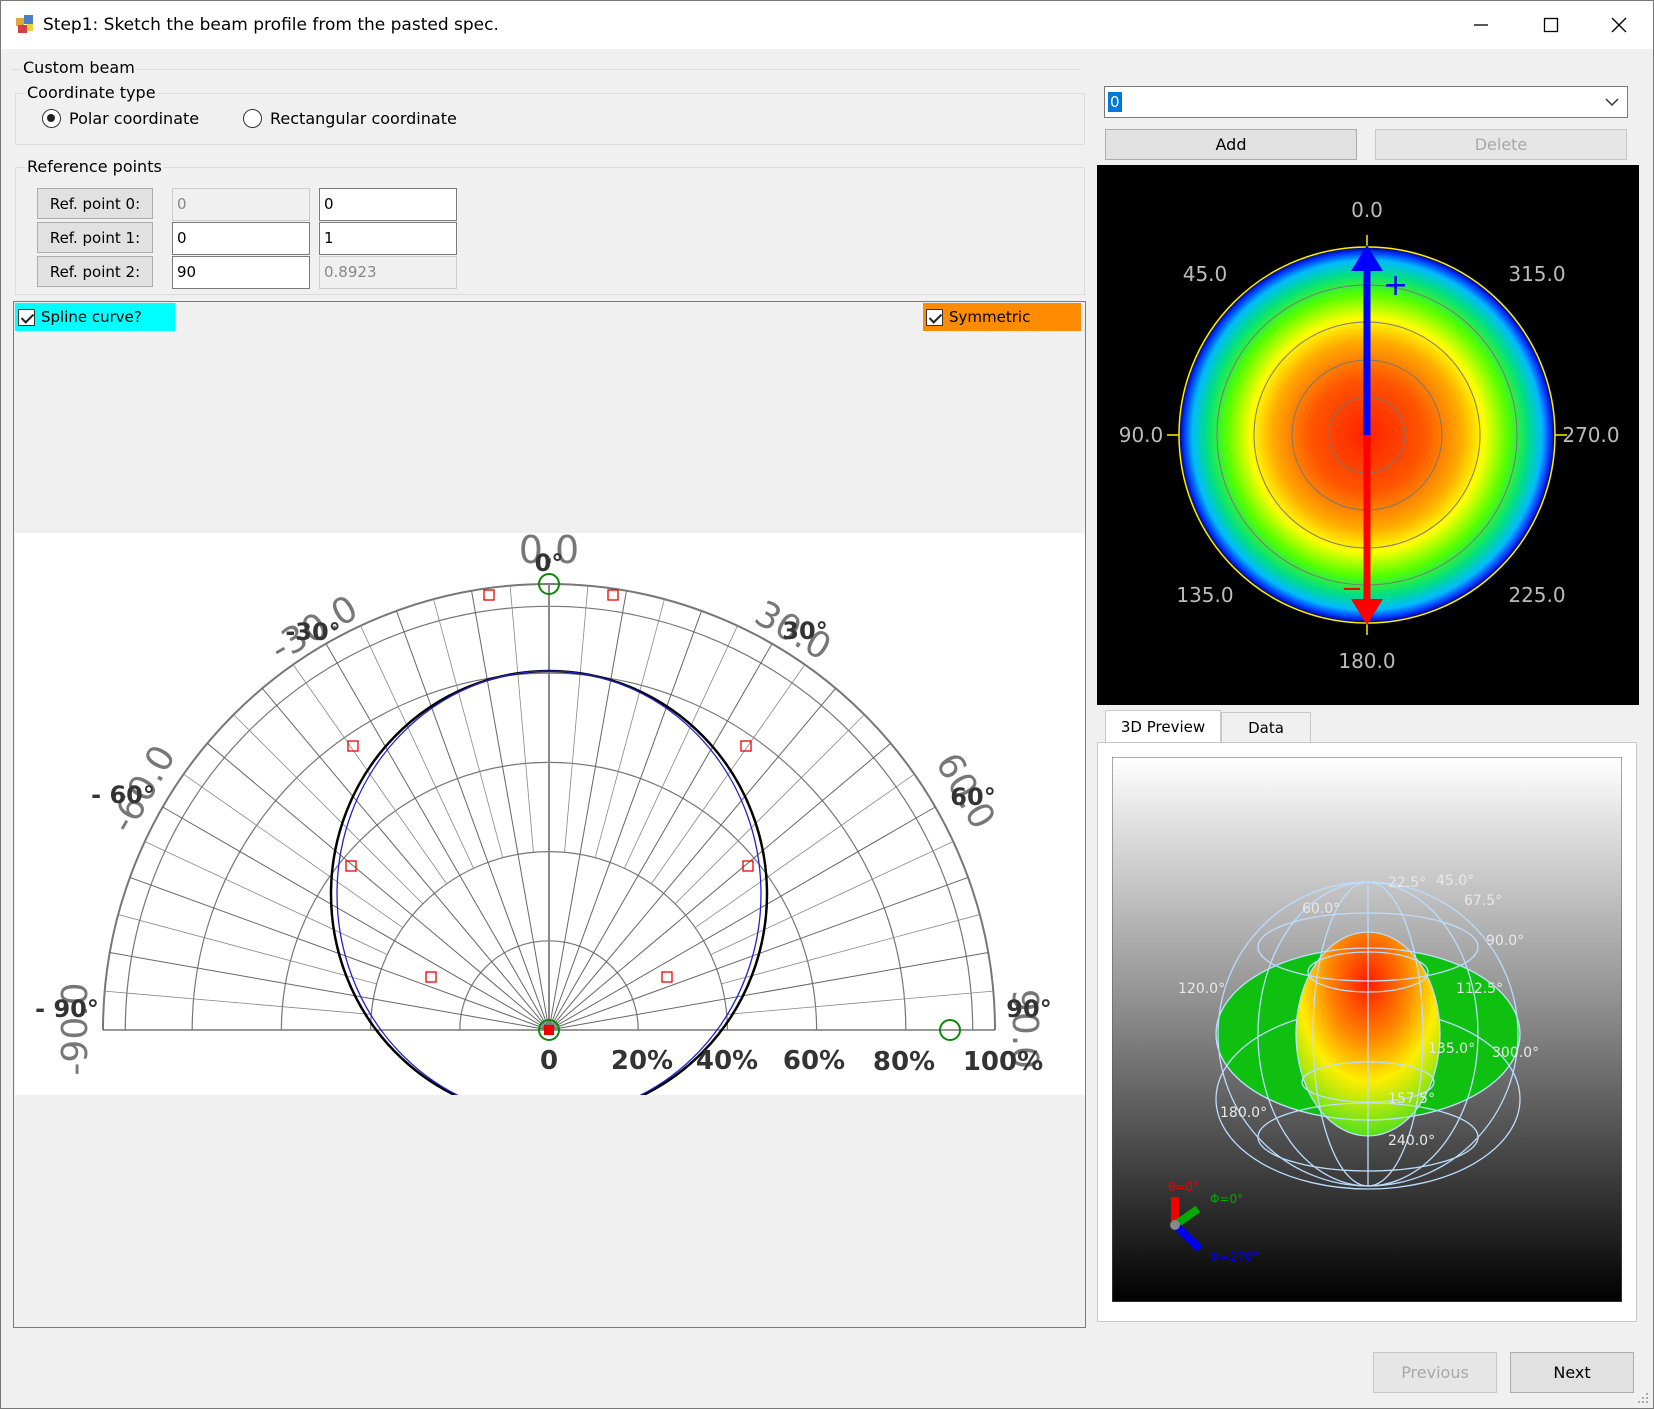 The image size is (1654, 1409). Describe the element at coordinates (804, 631) in the screenshot. I see `angle-label-30: 30°` at that location.